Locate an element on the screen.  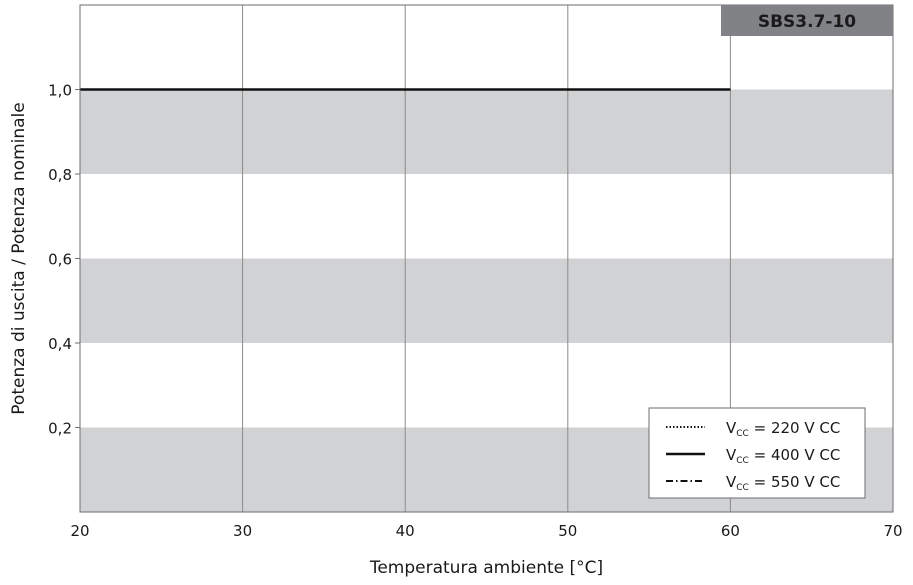
legend-label-3: VCC = 550 V CC is located at coordinates (783, 483).